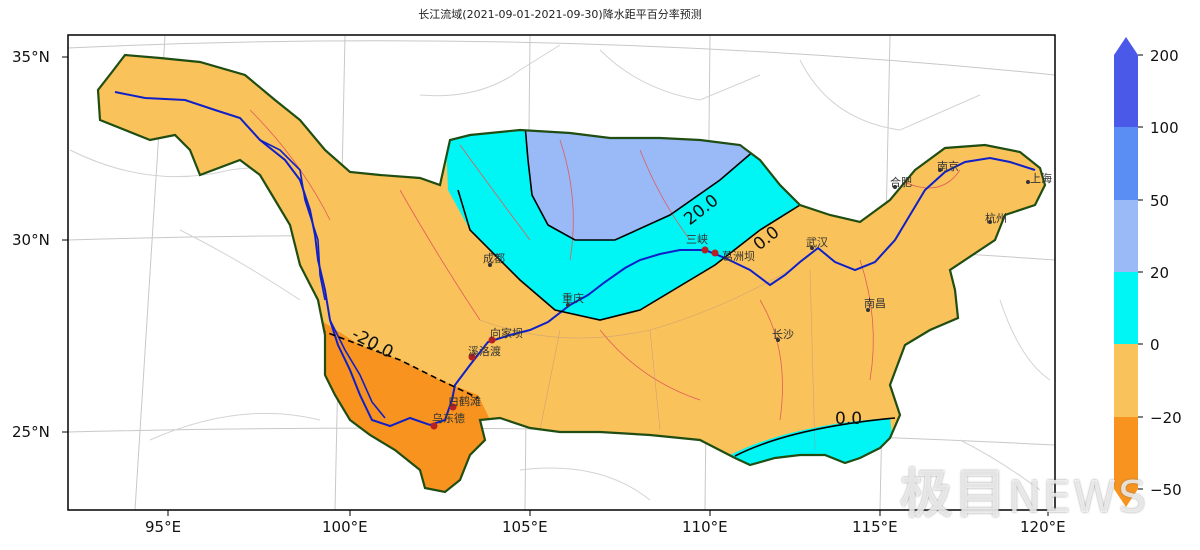 The height and width of the screenshot is (550, 1200). Describe the element at coordinates (738, 256) in the screenshot. I see `city-label-gezhouba: 葛洲坝` at that location.